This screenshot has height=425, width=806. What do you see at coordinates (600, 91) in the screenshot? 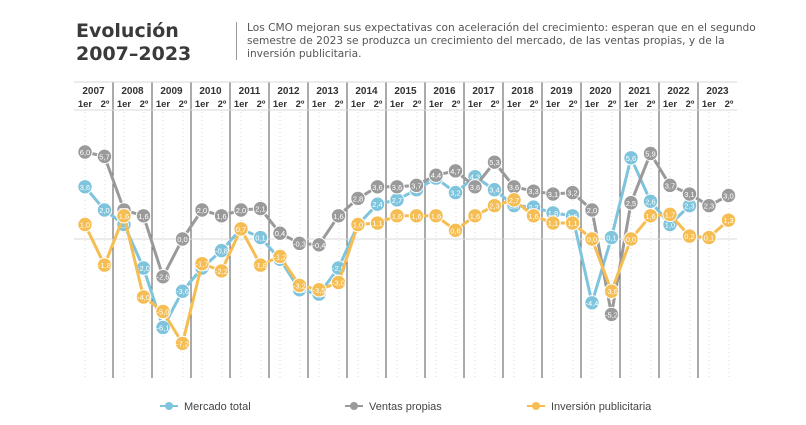
I see `year-tick-label: 2020` at bounding box center [600, 91].